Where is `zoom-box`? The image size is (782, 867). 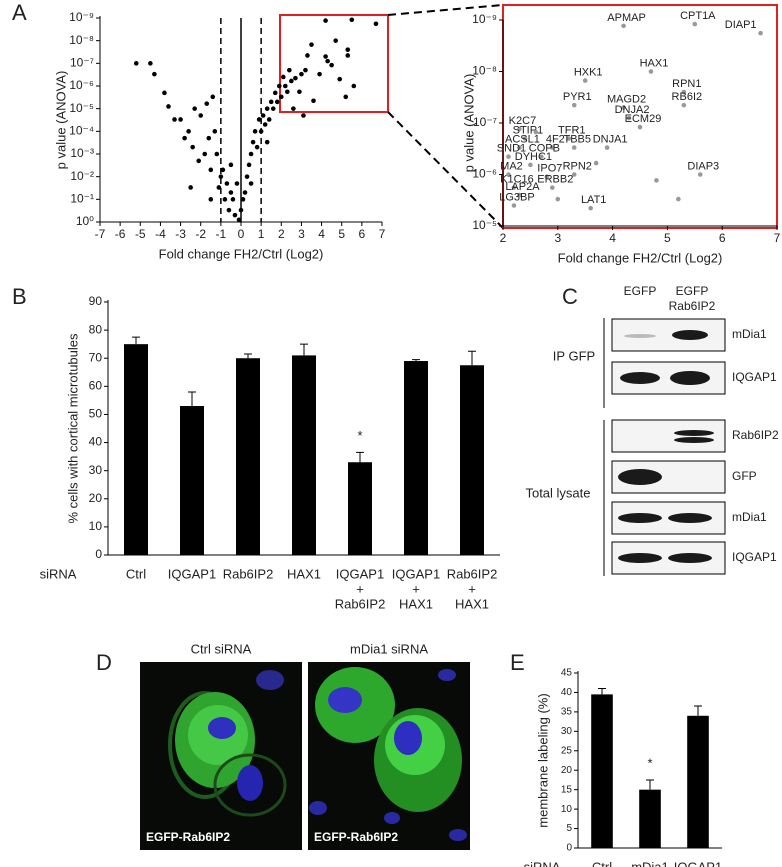
zoom-box is located at coordinates (334, 63).